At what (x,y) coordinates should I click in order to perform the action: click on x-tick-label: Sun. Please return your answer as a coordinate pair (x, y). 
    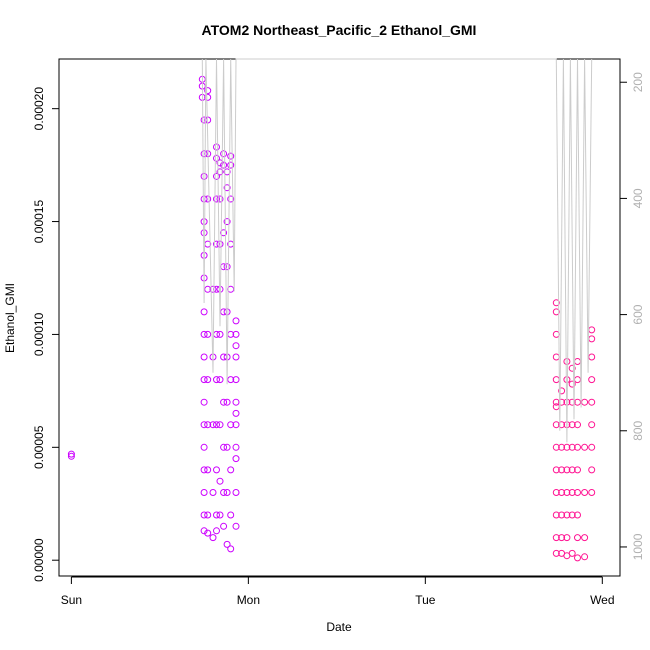
    Looking at the image, I should click on (71, 600).